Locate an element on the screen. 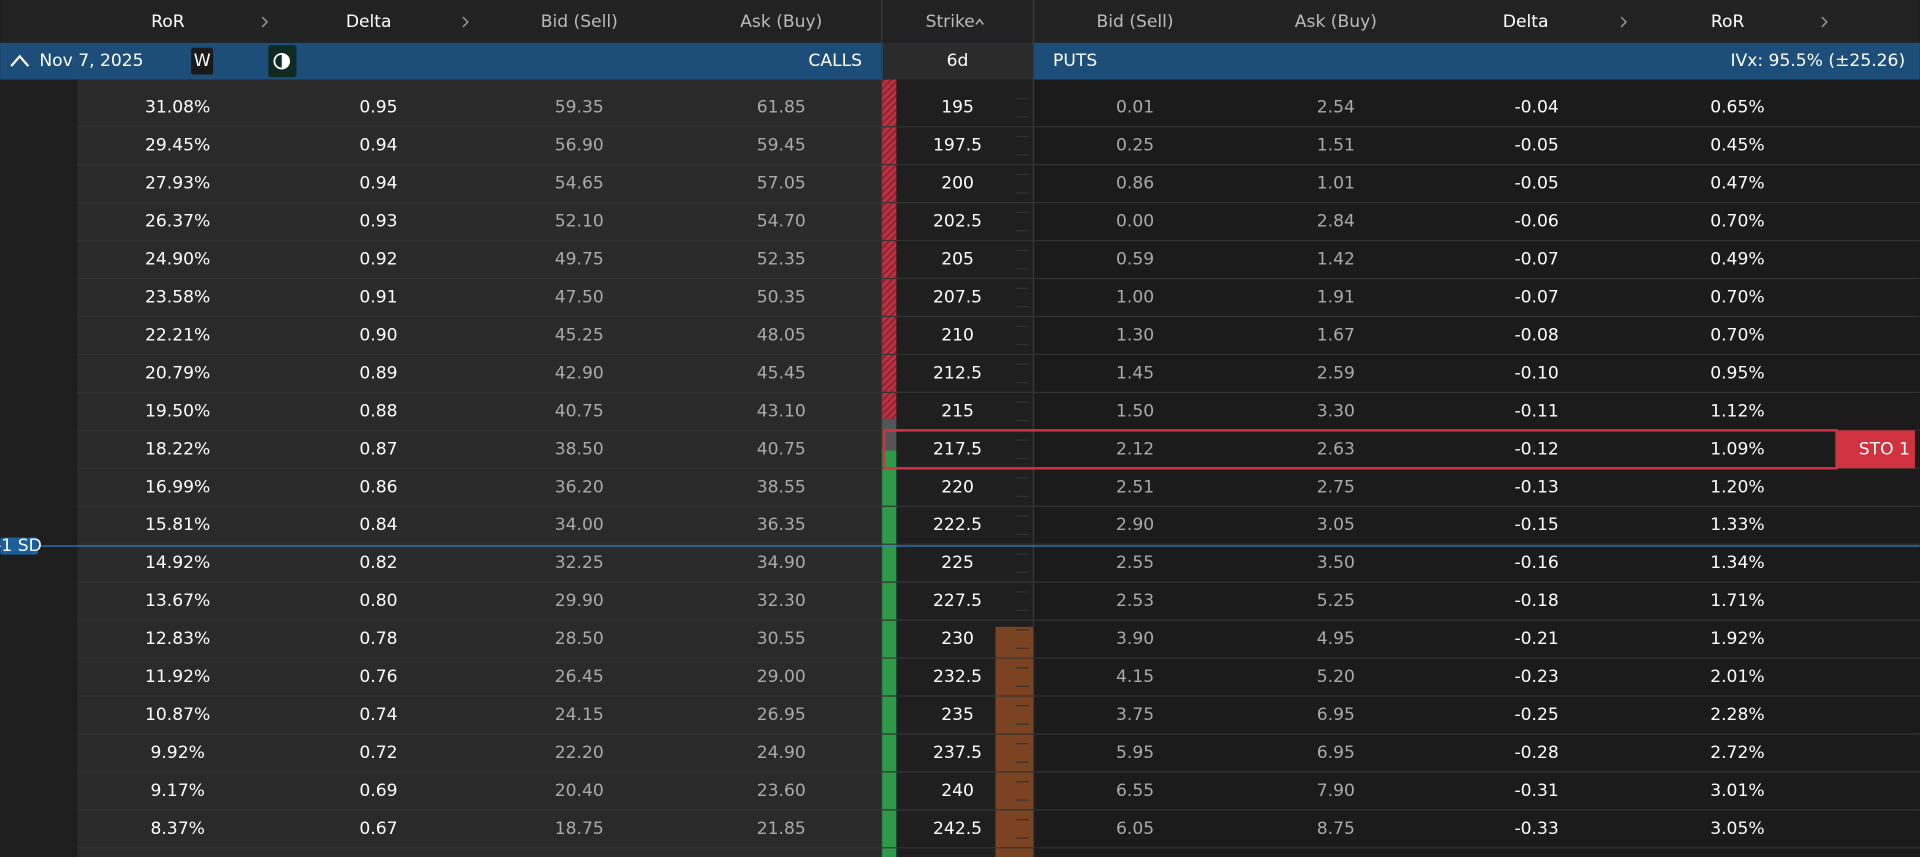  strike: 240 is located at coordinates (957, 791).